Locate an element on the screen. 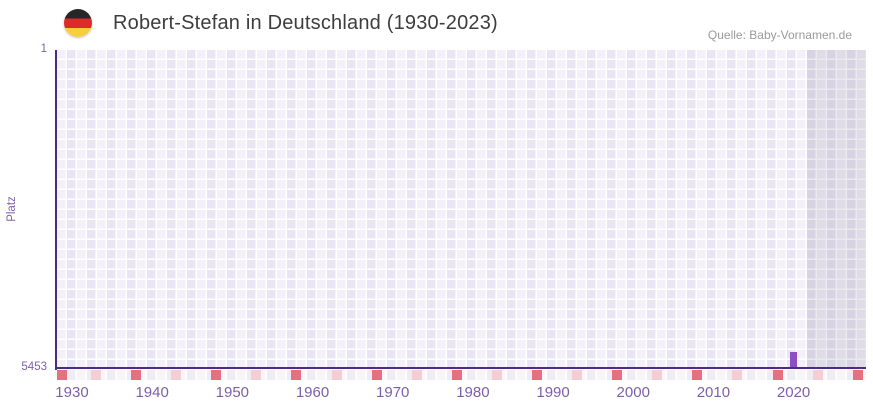 The image size is (873, 412). chart-header: Robert-Stefan in Deutschland (1930-2023) is located at coordinates (281, 23).